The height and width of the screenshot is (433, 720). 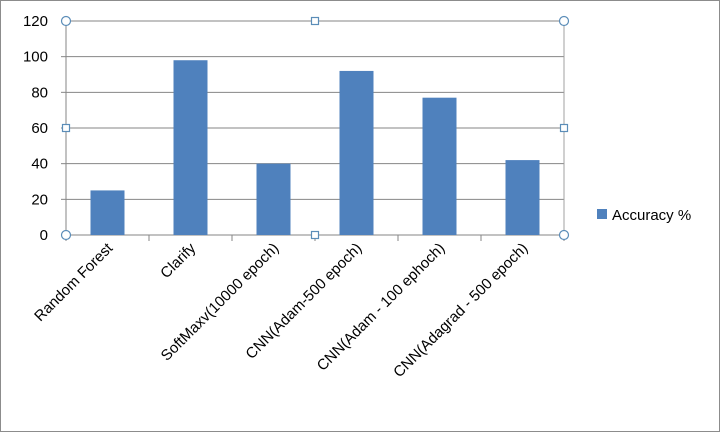 What do you see at coordinates (178, 260) in the screenshot?
I see `x-category-label: Clarify` at bounding box center [178, 260].